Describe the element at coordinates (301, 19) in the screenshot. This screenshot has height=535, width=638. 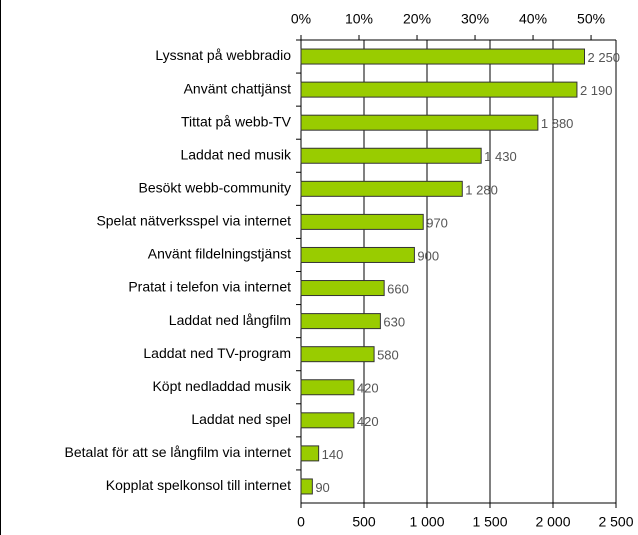
I see `x2-tick-label: 0%` at that location.